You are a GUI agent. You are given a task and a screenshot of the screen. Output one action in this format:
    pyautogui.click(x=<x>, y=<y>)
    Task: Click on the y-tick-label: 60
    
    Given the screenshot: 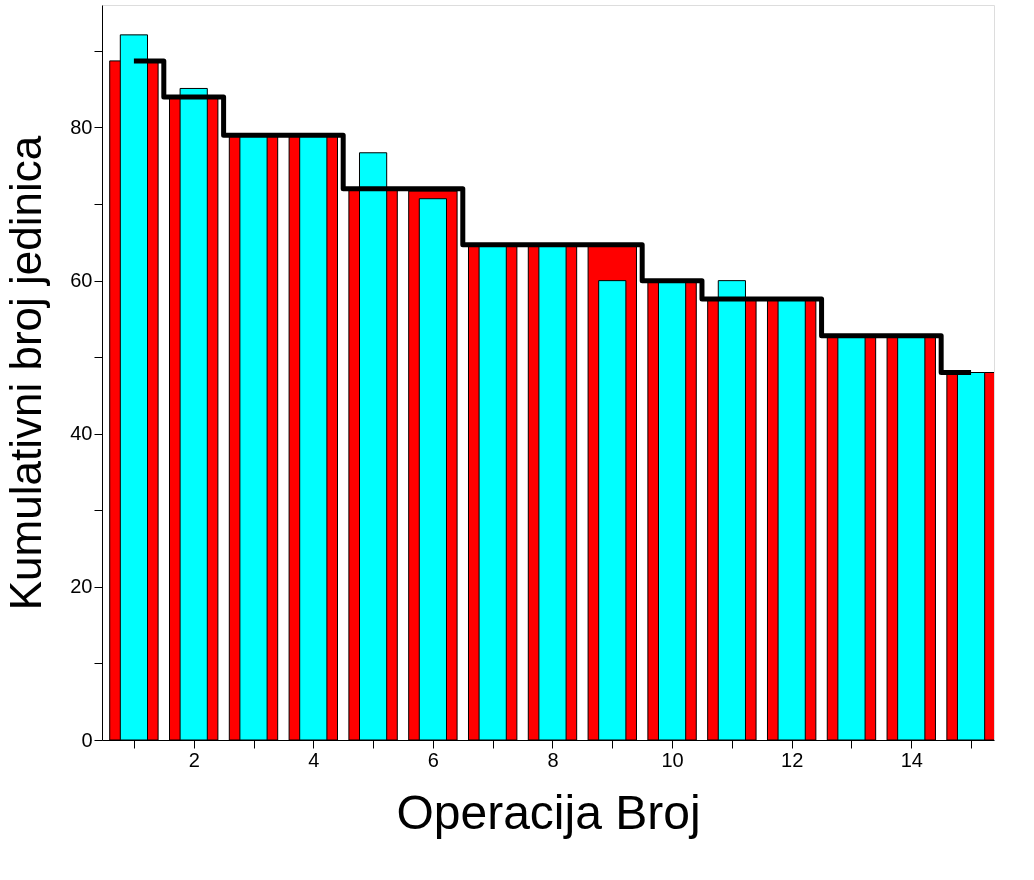 What is the action you would take?
    pyautogui.click(x=81, y=280)
    